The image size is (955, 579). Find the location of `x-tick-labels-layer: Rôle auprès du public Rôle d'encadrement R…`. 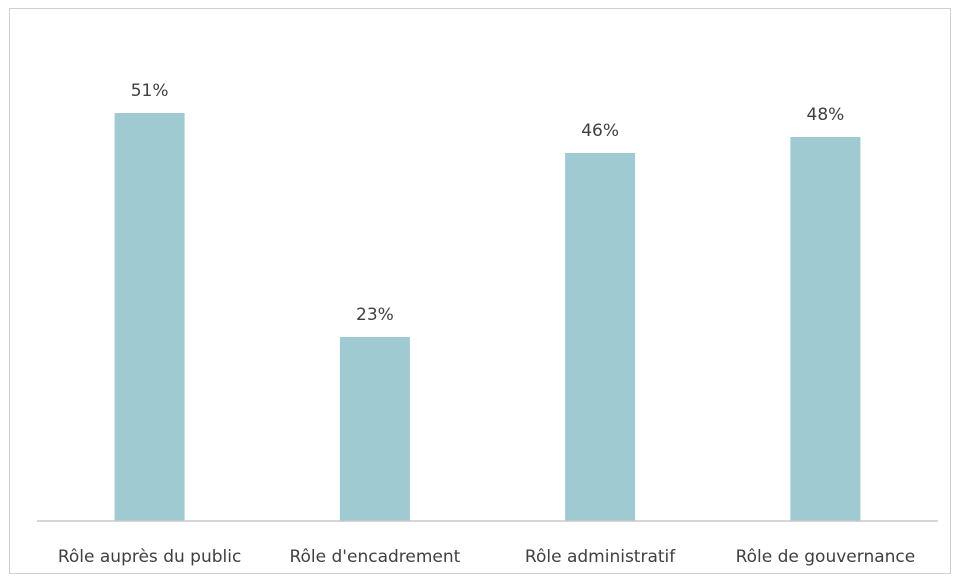

x-tick-labels-layer: Rôle auprès du public Rôle d'encadrement R… is located at coordinates (486, 557).